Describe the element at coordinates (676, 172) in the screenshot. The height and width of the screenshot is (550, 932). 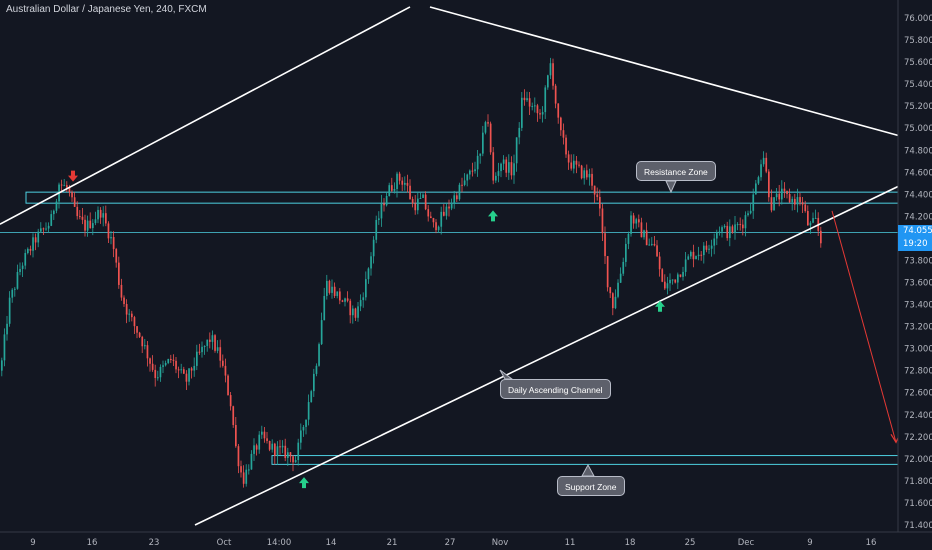
I see `resistance-zone-label: Resistance Zone` at that location.